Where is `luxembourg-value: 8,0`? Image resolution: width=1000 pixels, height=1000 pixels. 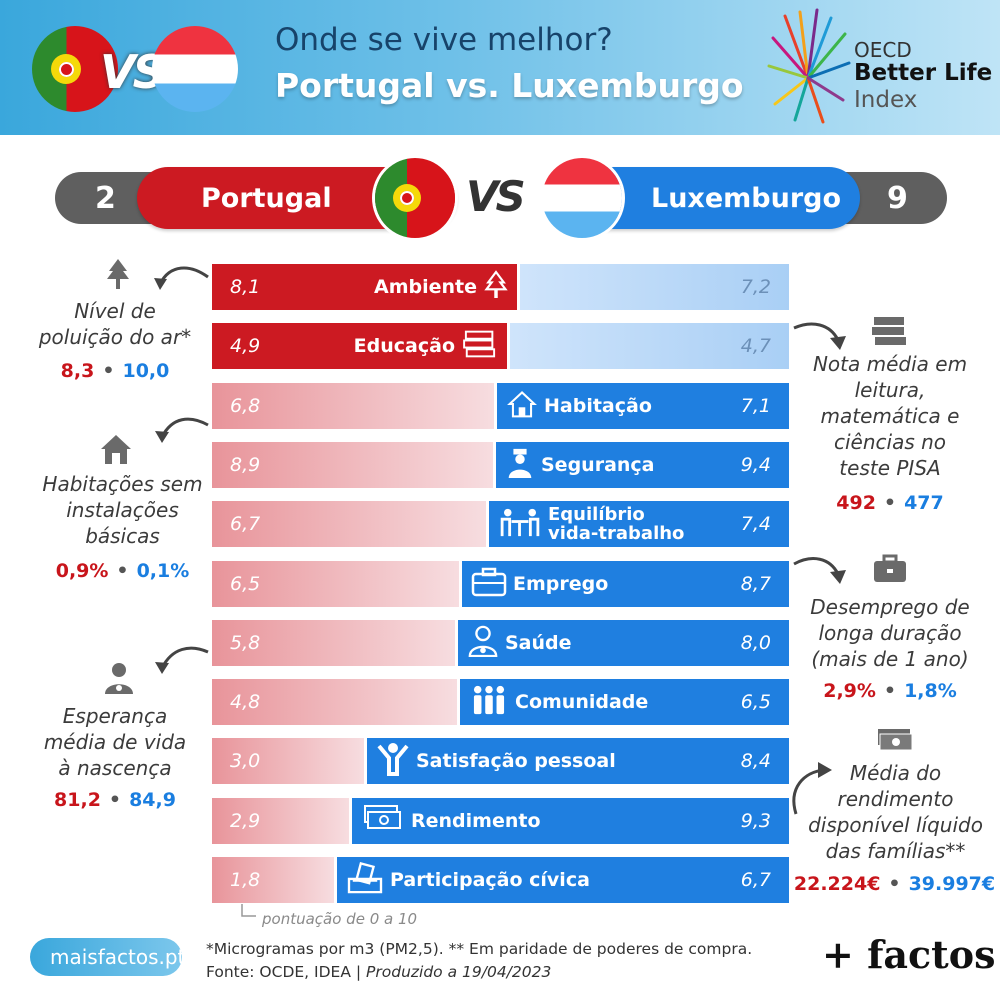 luxembourg-value: 8,0 is located at coordinates (755, 643).